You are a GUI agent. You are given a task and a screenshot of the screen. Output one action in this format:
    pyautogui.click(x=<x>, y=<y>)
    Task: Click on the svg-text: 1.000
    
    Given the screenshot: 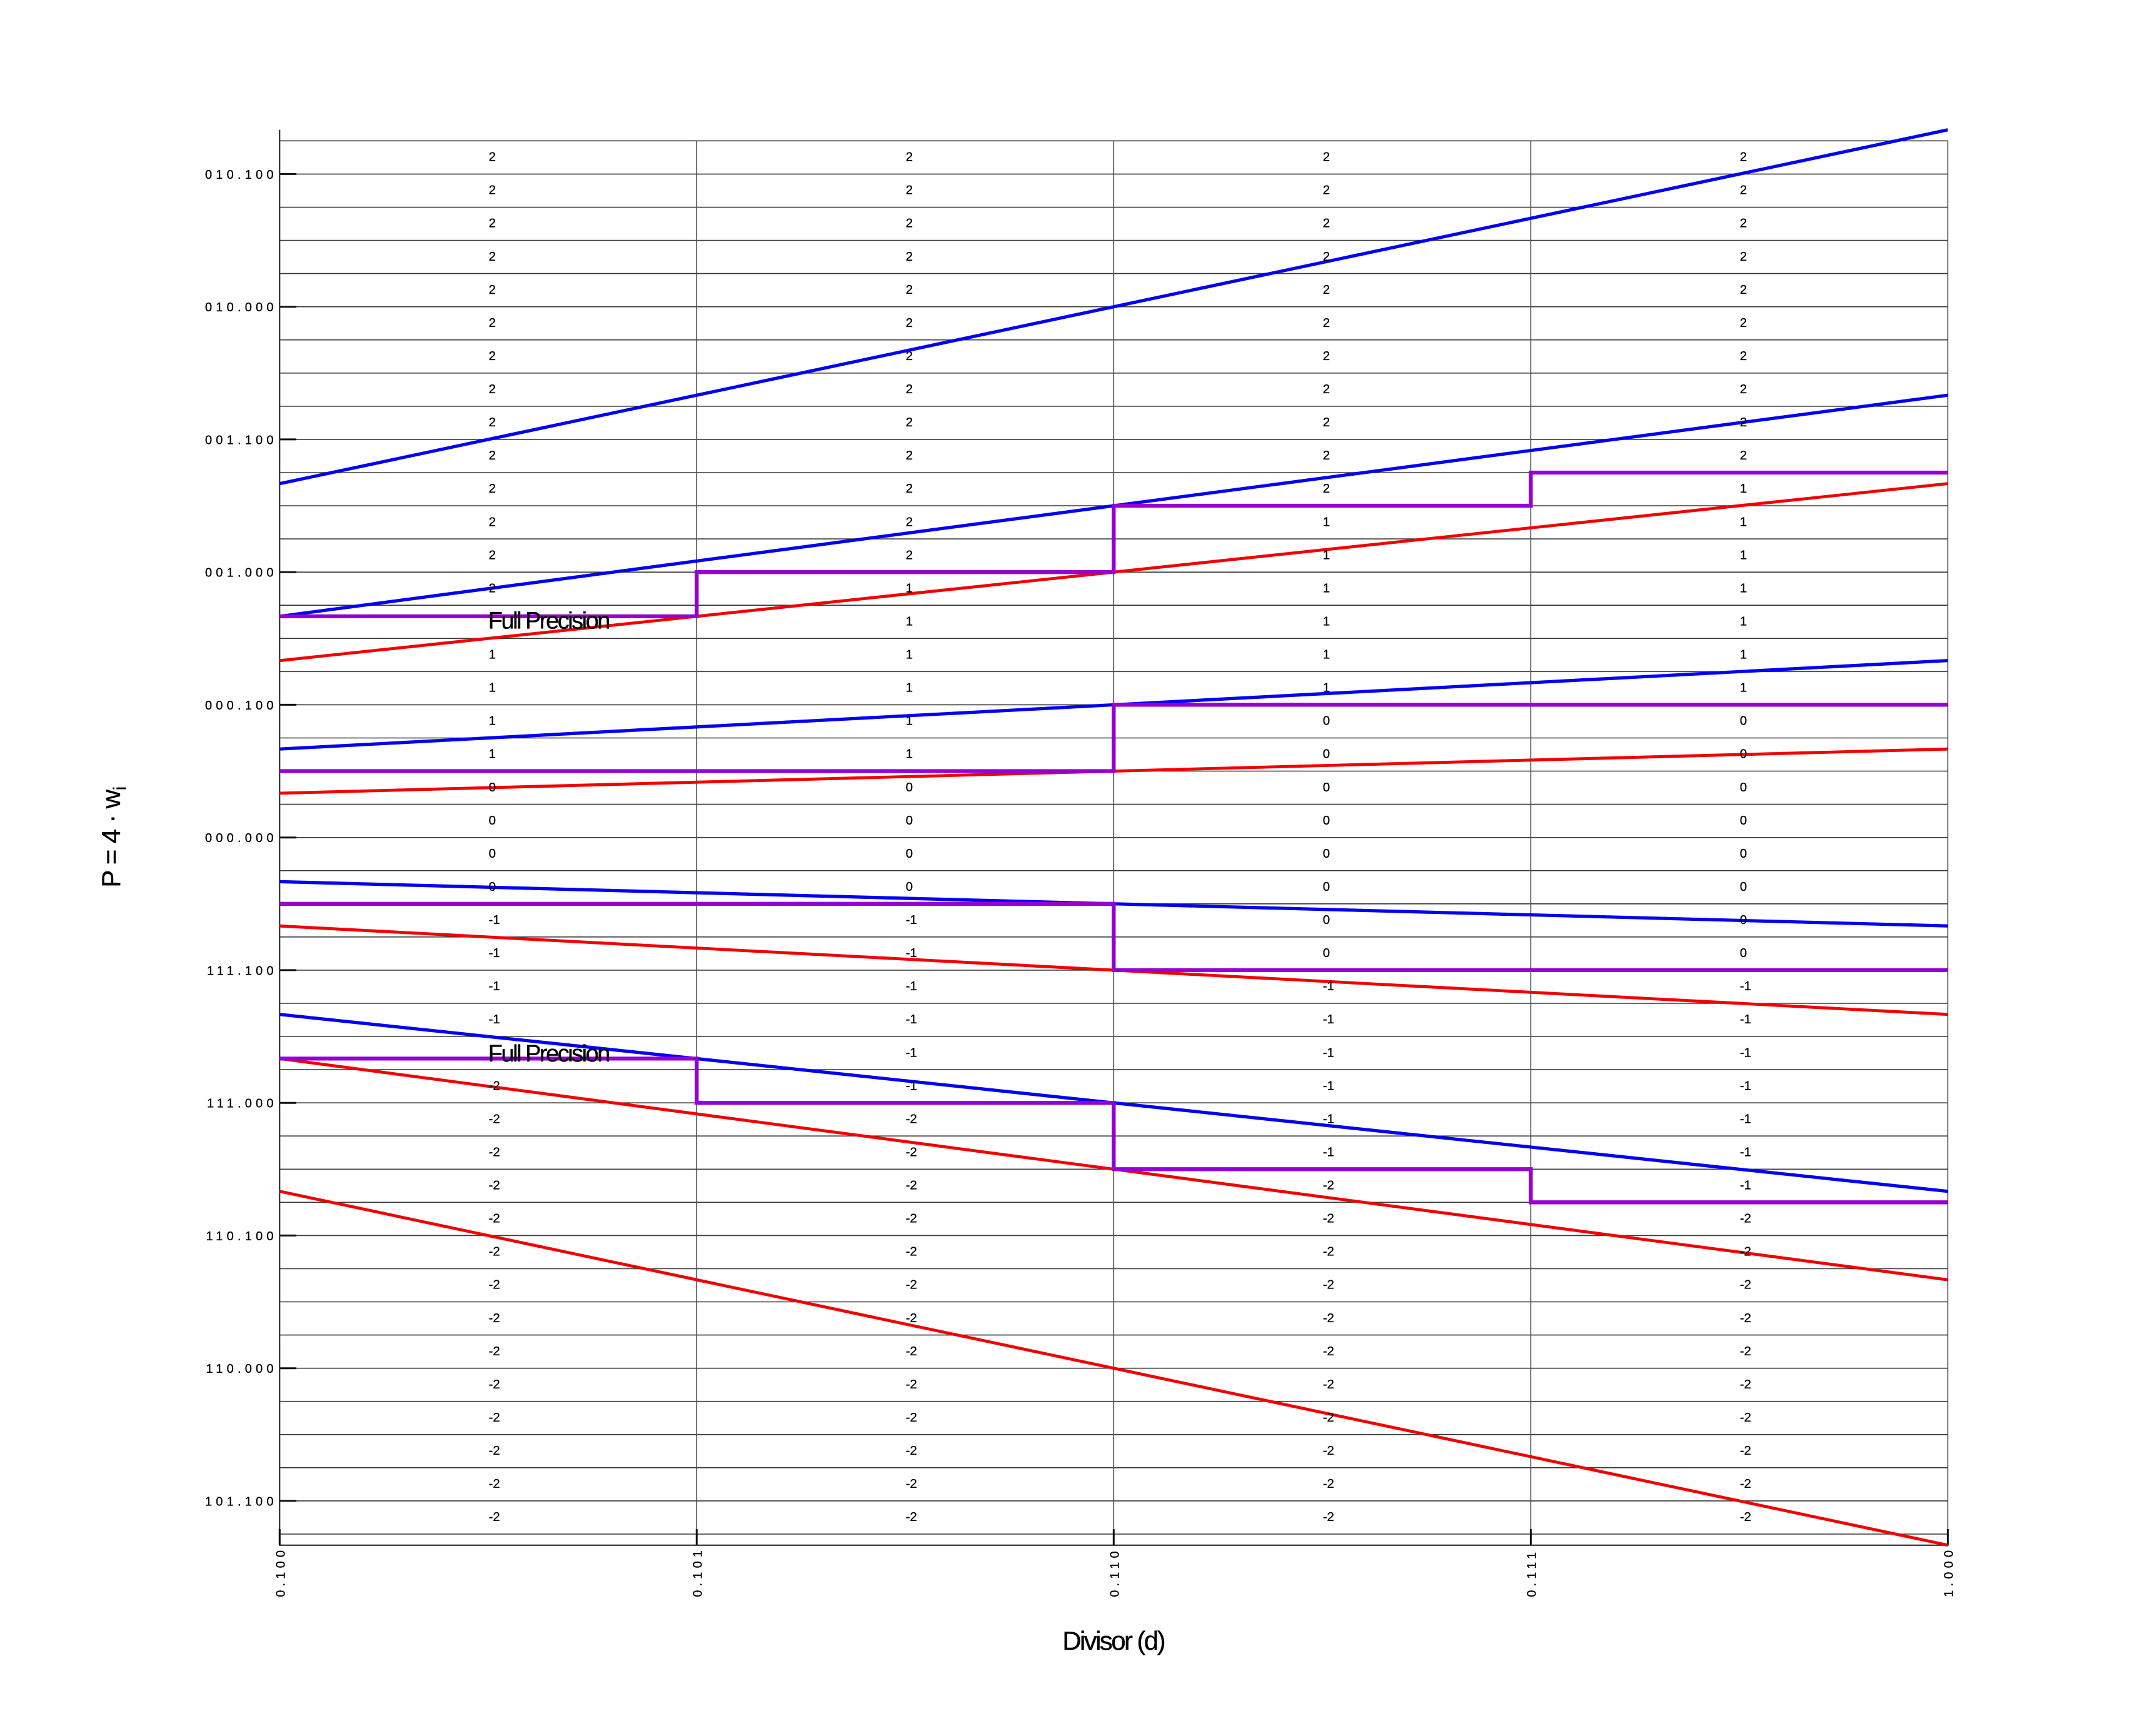 What is the action you would take?
    pyautogui.click(x=1949, y=1572)
    